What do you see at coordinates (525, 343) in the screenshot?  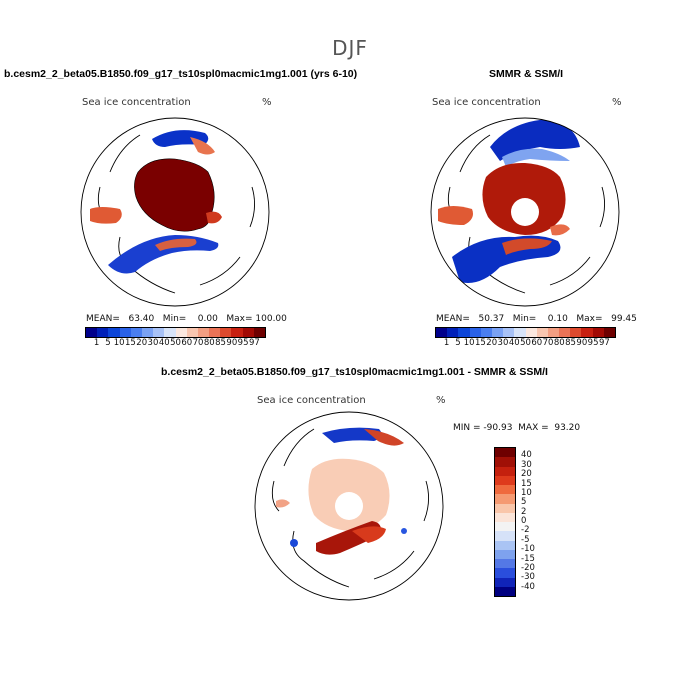 I see `right-colorbar-labels: 1 5 10 15 20 30 40 50 60 70 80 85 90 95 97` at bounding box center [525, 343].